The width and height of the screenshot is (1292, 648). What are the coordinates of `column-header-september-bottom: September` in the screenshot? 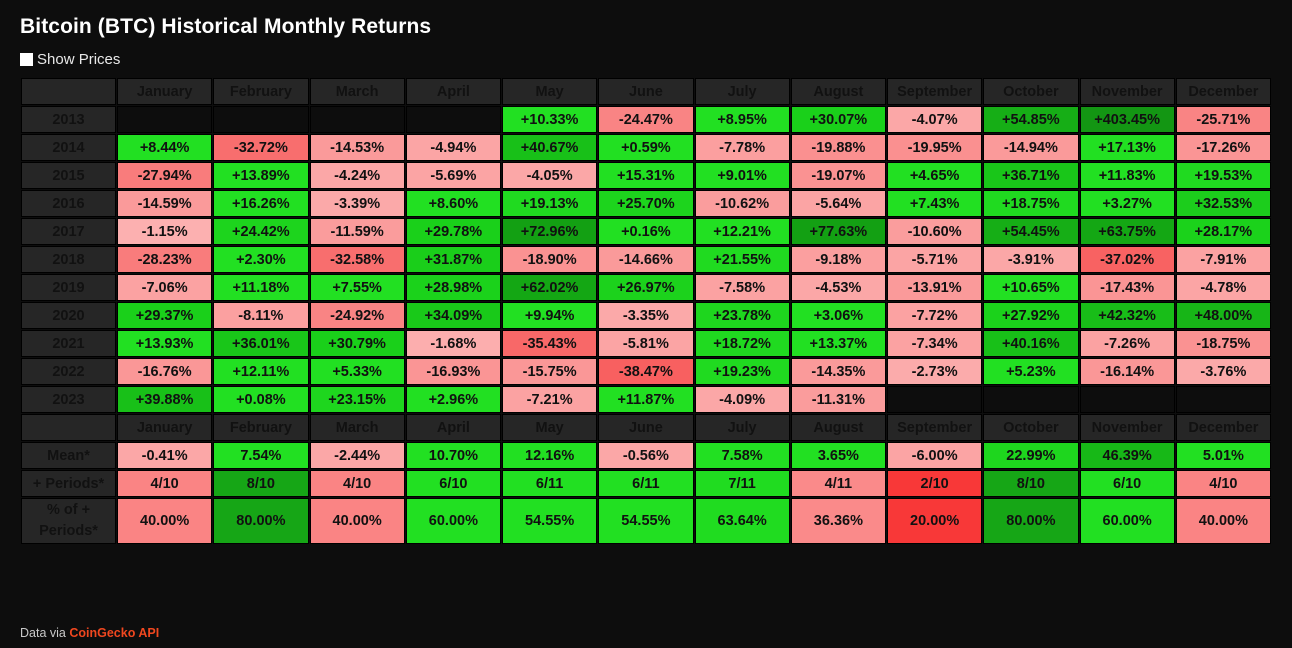 It's located at (935, 427).